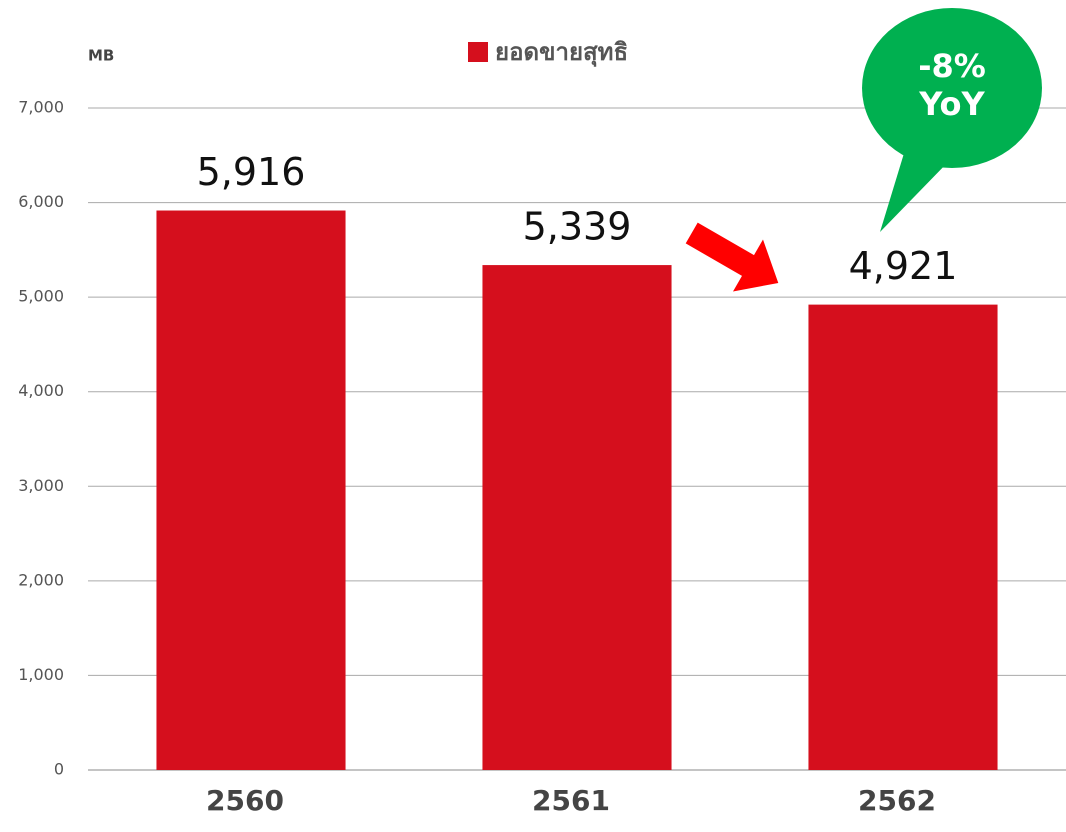  What do you see at coordinates (571, 800) in the screenshot?
I see `x-tick-label: 2561` at bounding box center [571, 800].